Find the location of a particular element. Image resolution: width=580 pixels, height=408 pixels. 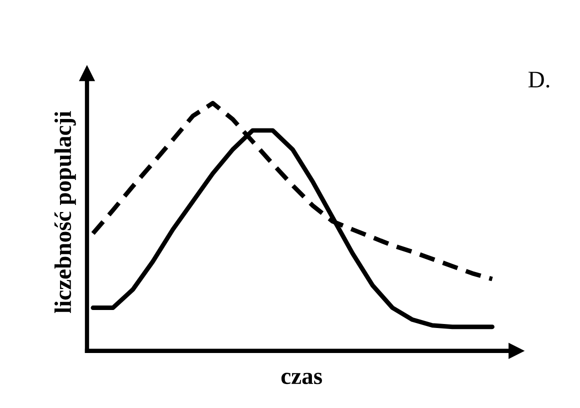

x-axis-title: czas is located at coordinates (301, 378).